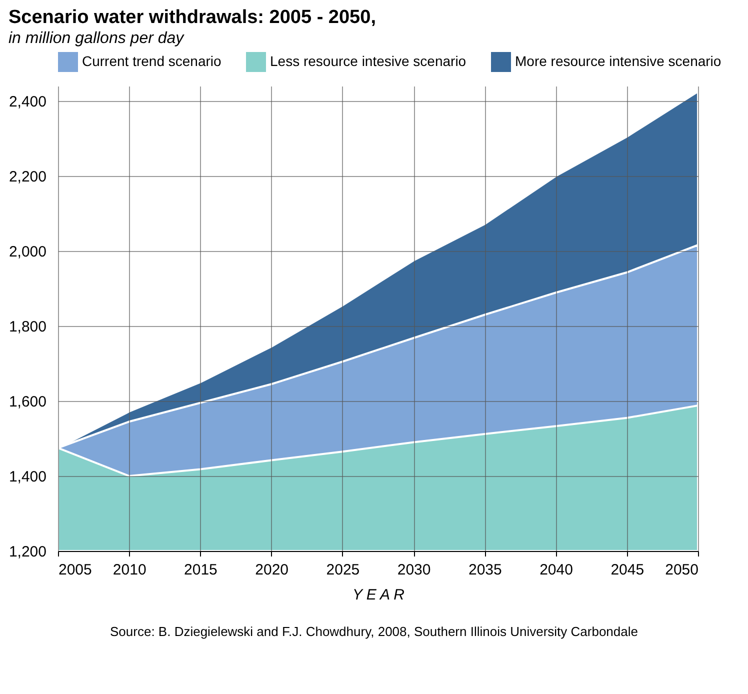  What do you see at coordinates (152, 61) in the screenshot?
I see `legend-label: Current trend scenario` at bounding box center [152, 61].